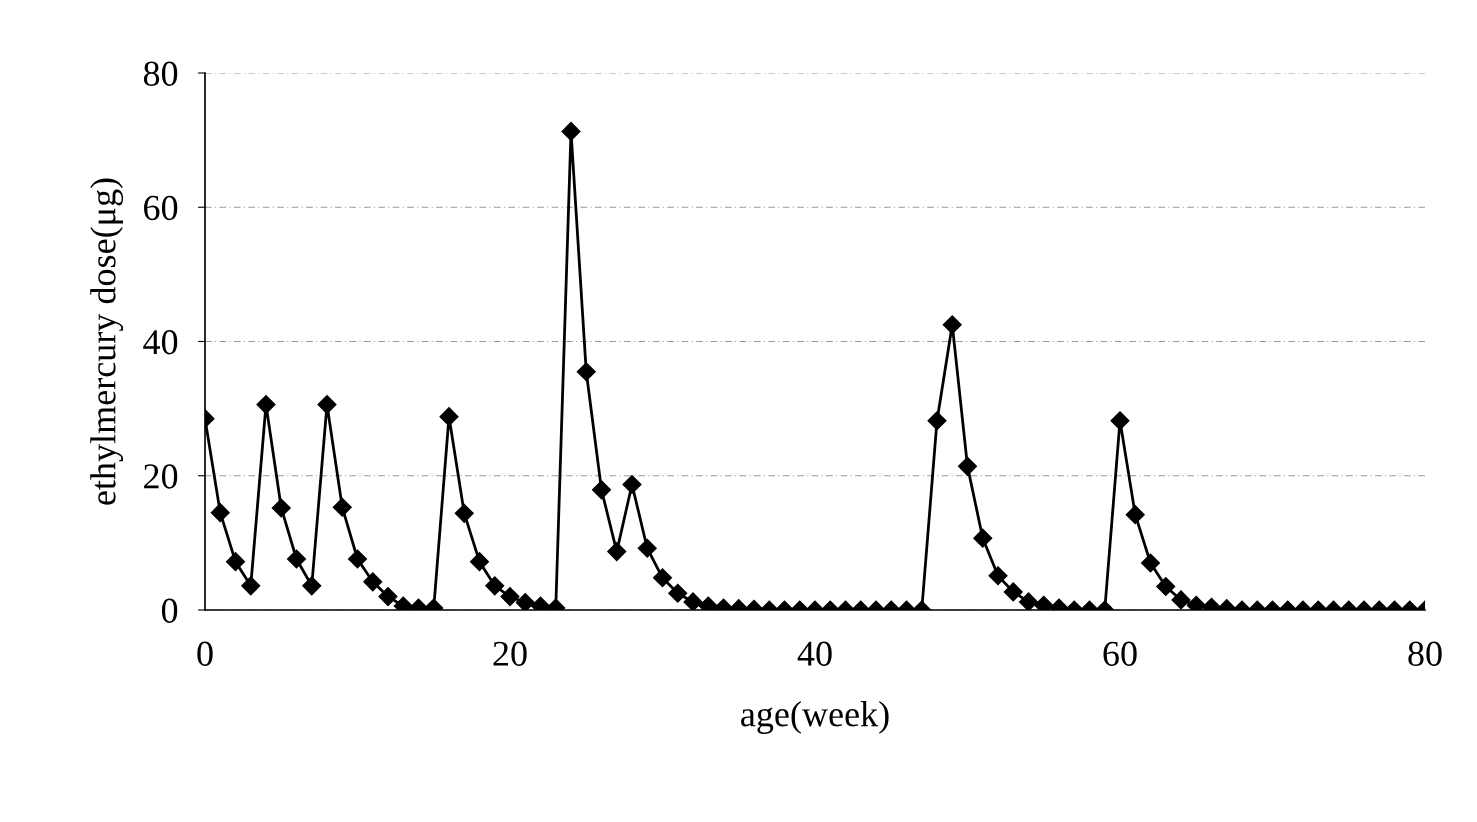 The height and width of the screenshot is (822, 1477). I want to click on x-tick-label: 20, so click(510, 653).